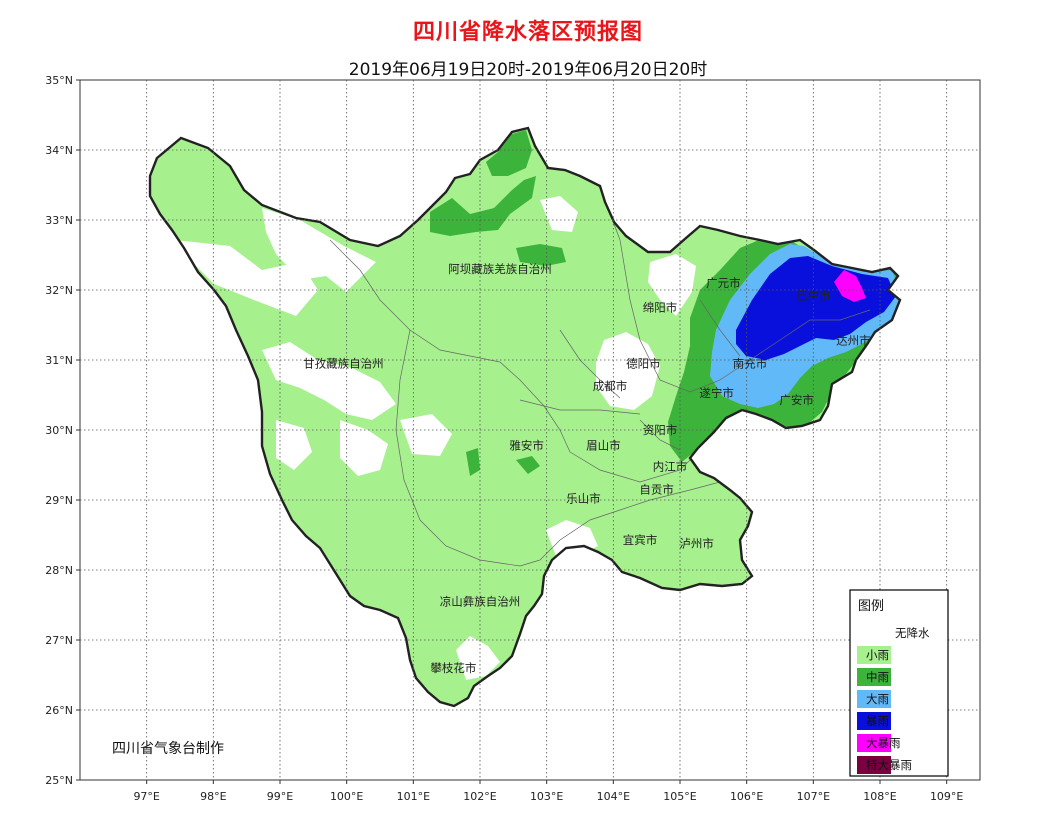 This screenshot has width=1056, height=825. What do you see at coordinates (603, 445) in the screenshot?
I see `place-label: 眉山市` at bounding box center [603, 445].